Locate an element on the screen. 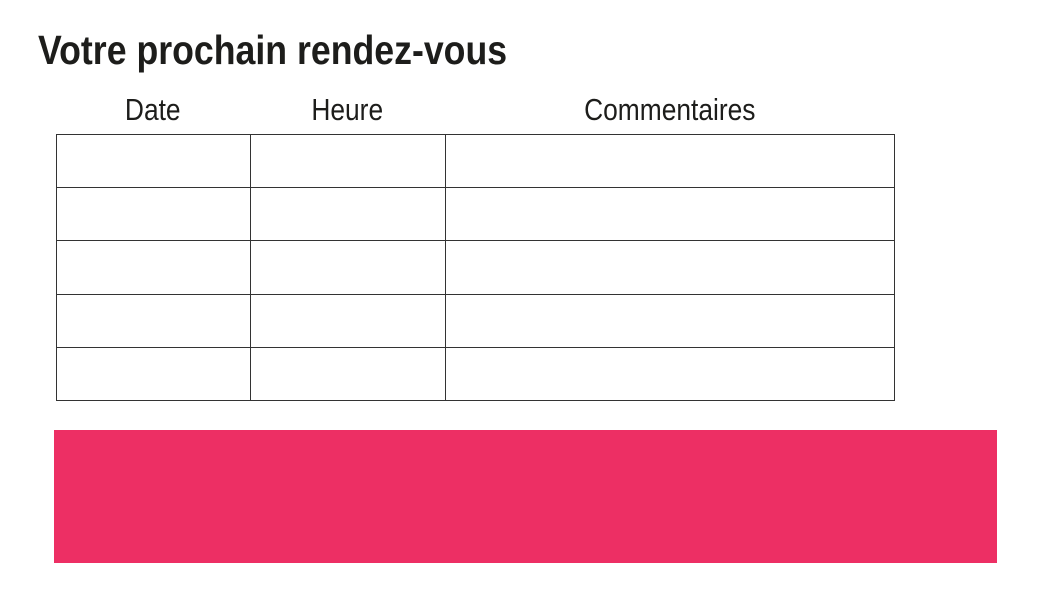 This screenshot has height=600, width=1050. page-title: Votre prochain rendez-vous is located at coordinates (273, 50).